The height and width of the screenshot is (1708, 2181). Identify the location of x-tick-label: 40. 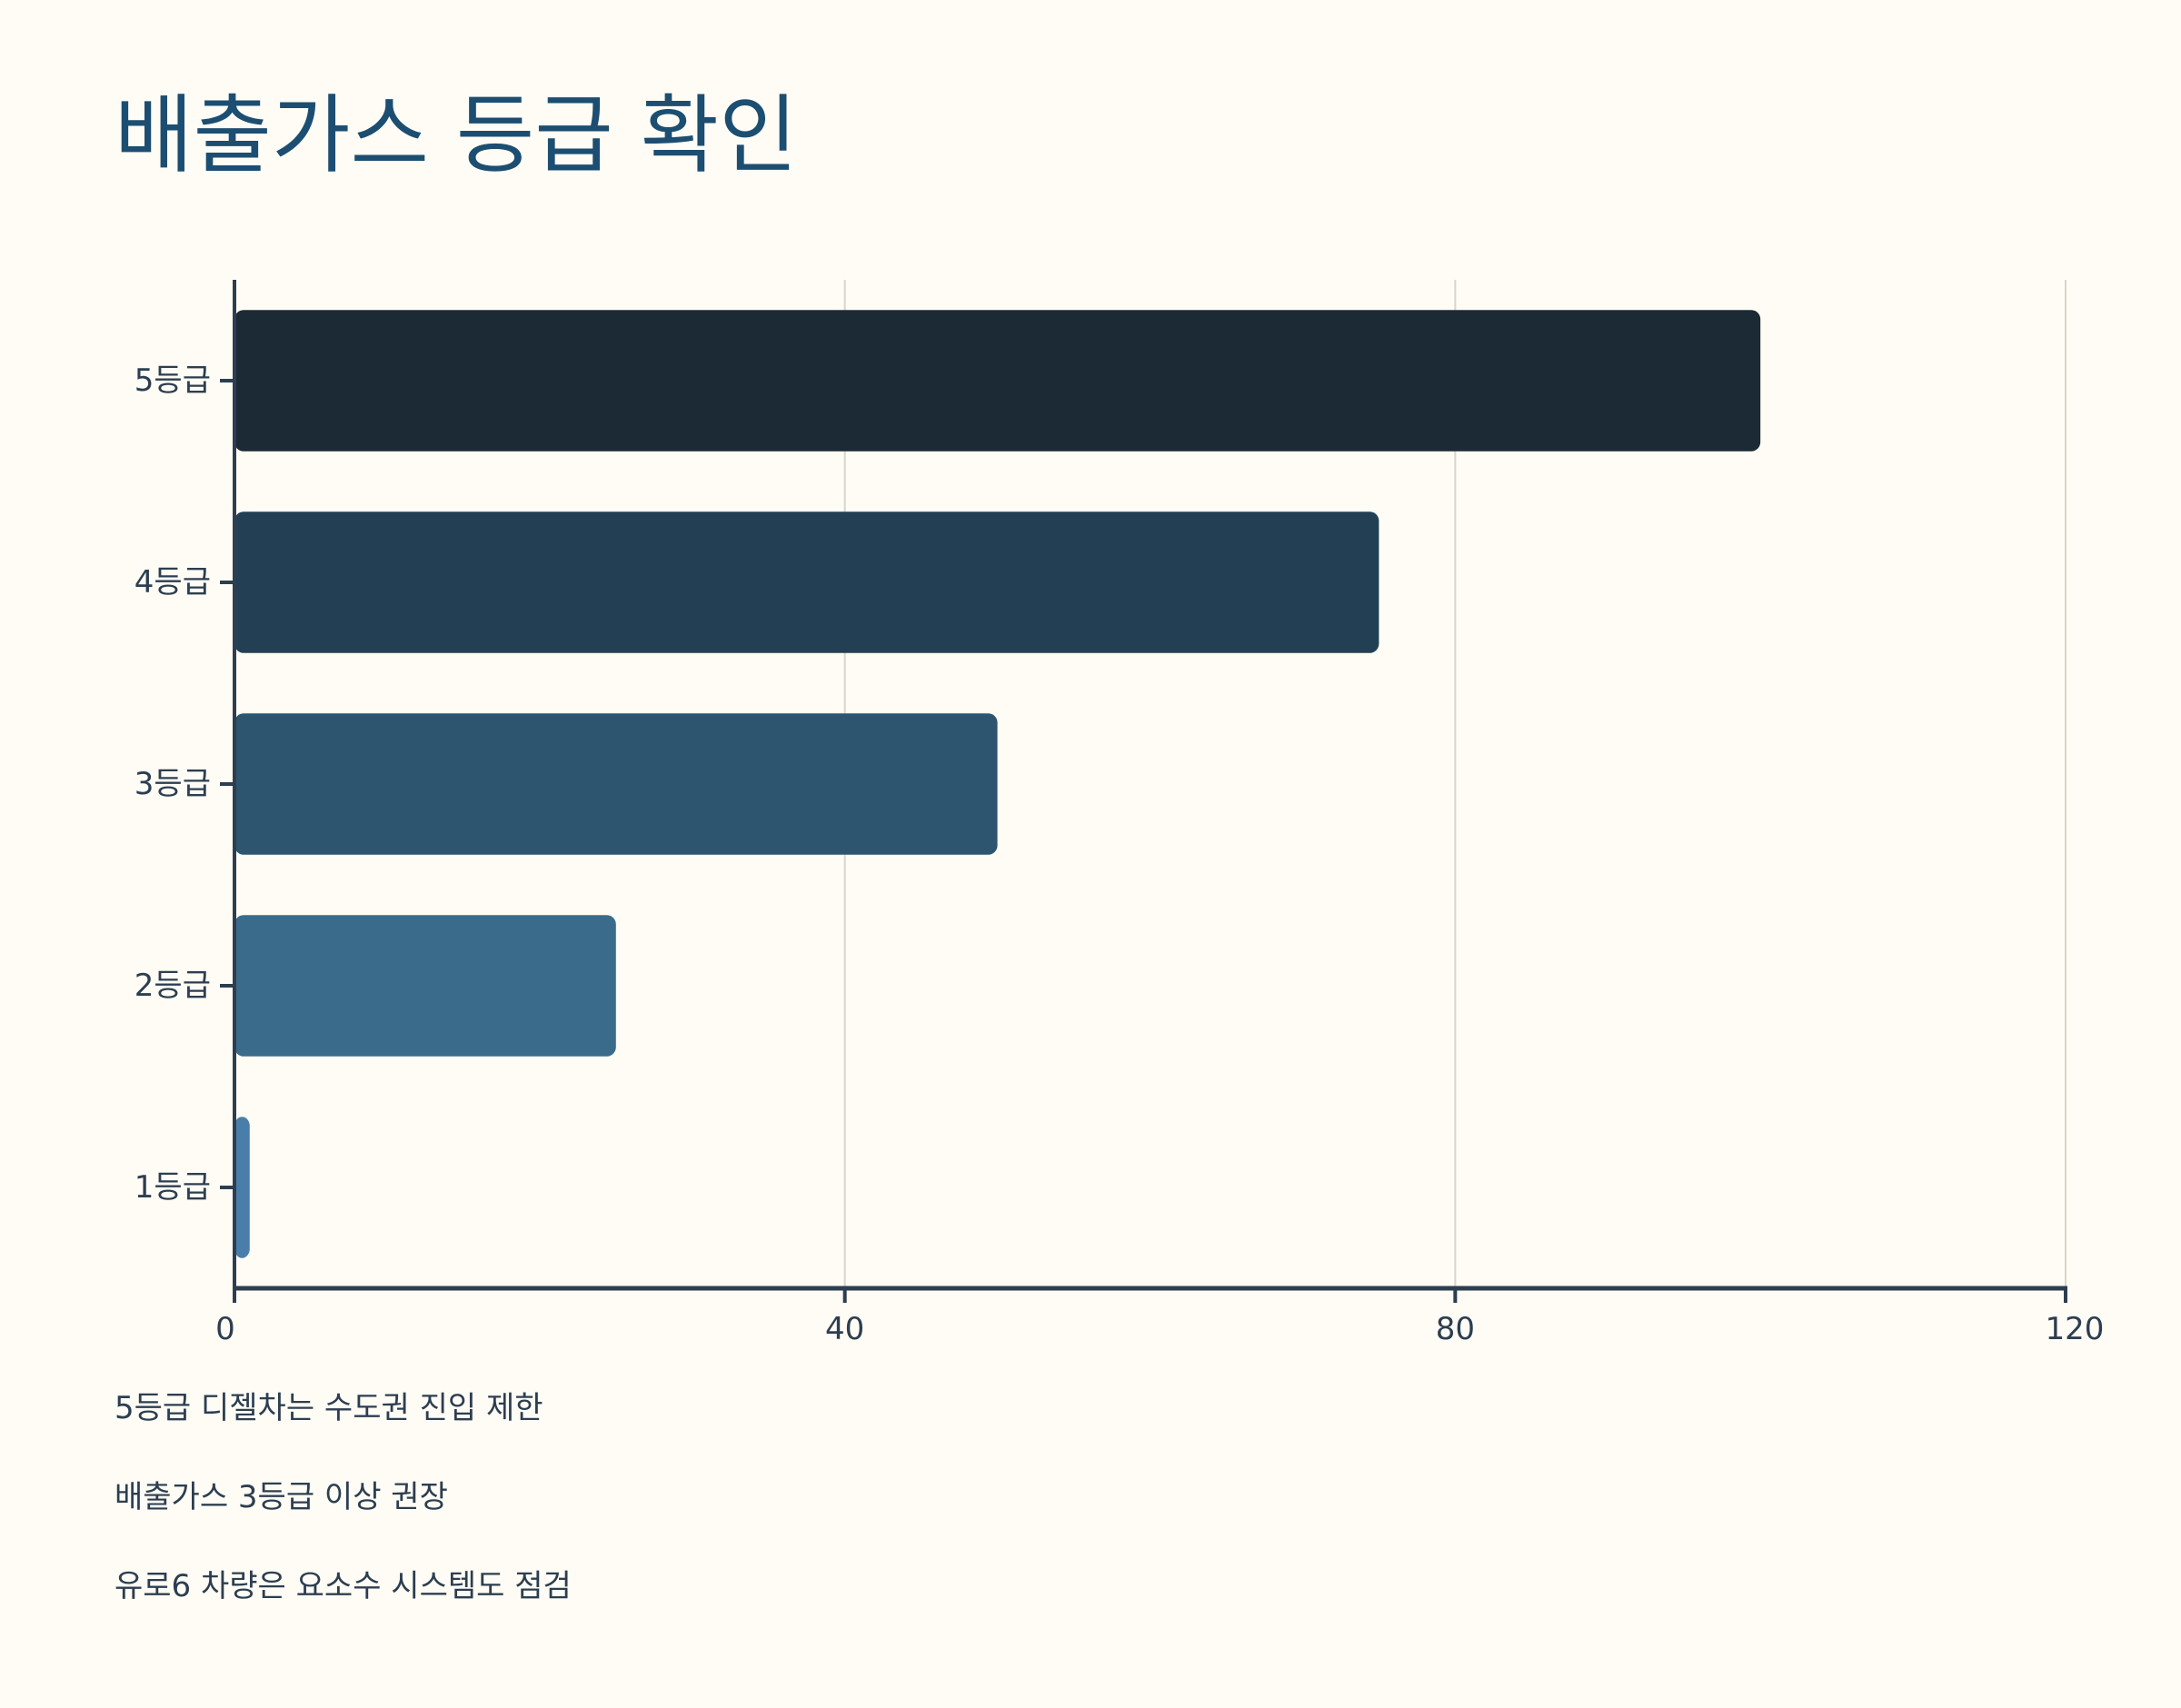
(844, 1329).